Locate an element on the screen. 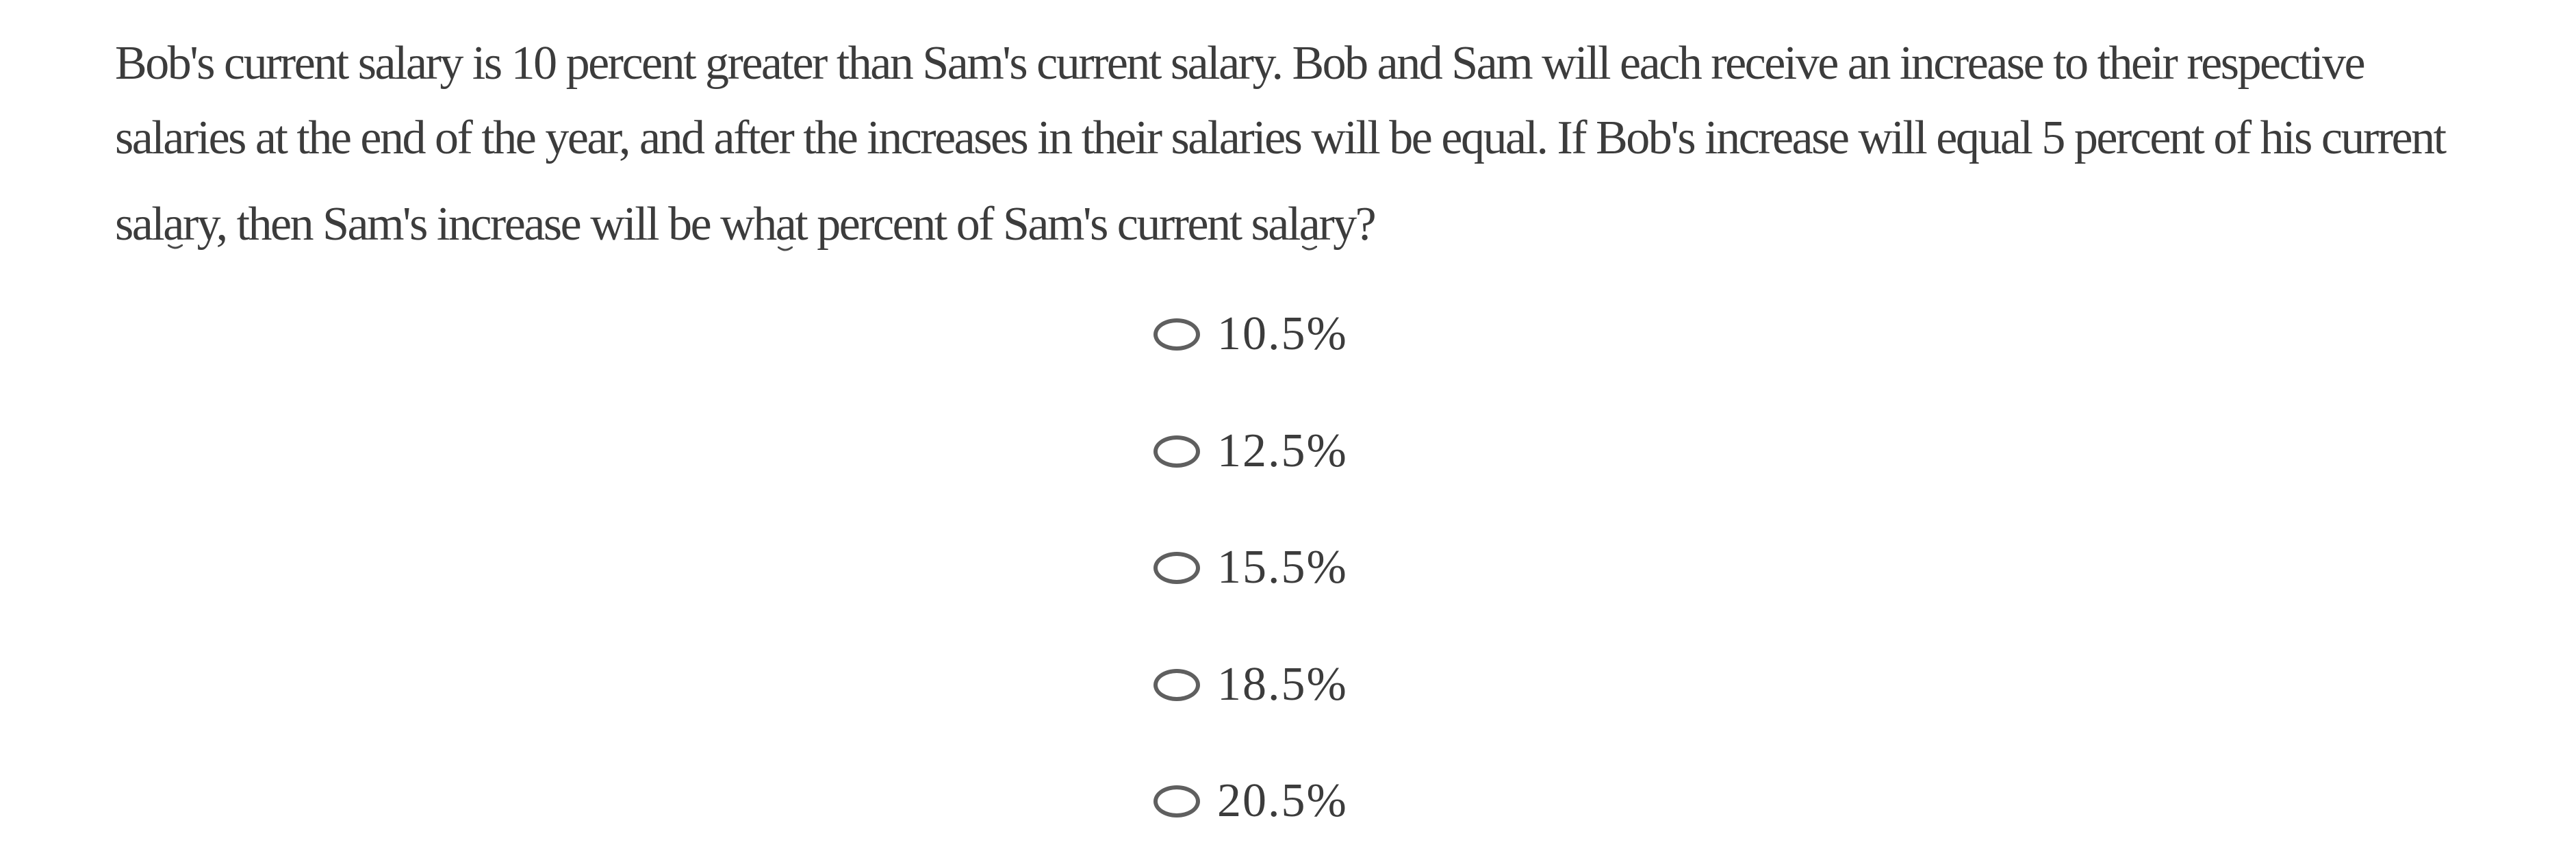  option-label-4: 18.5% is located at coordinates (1282, 685).